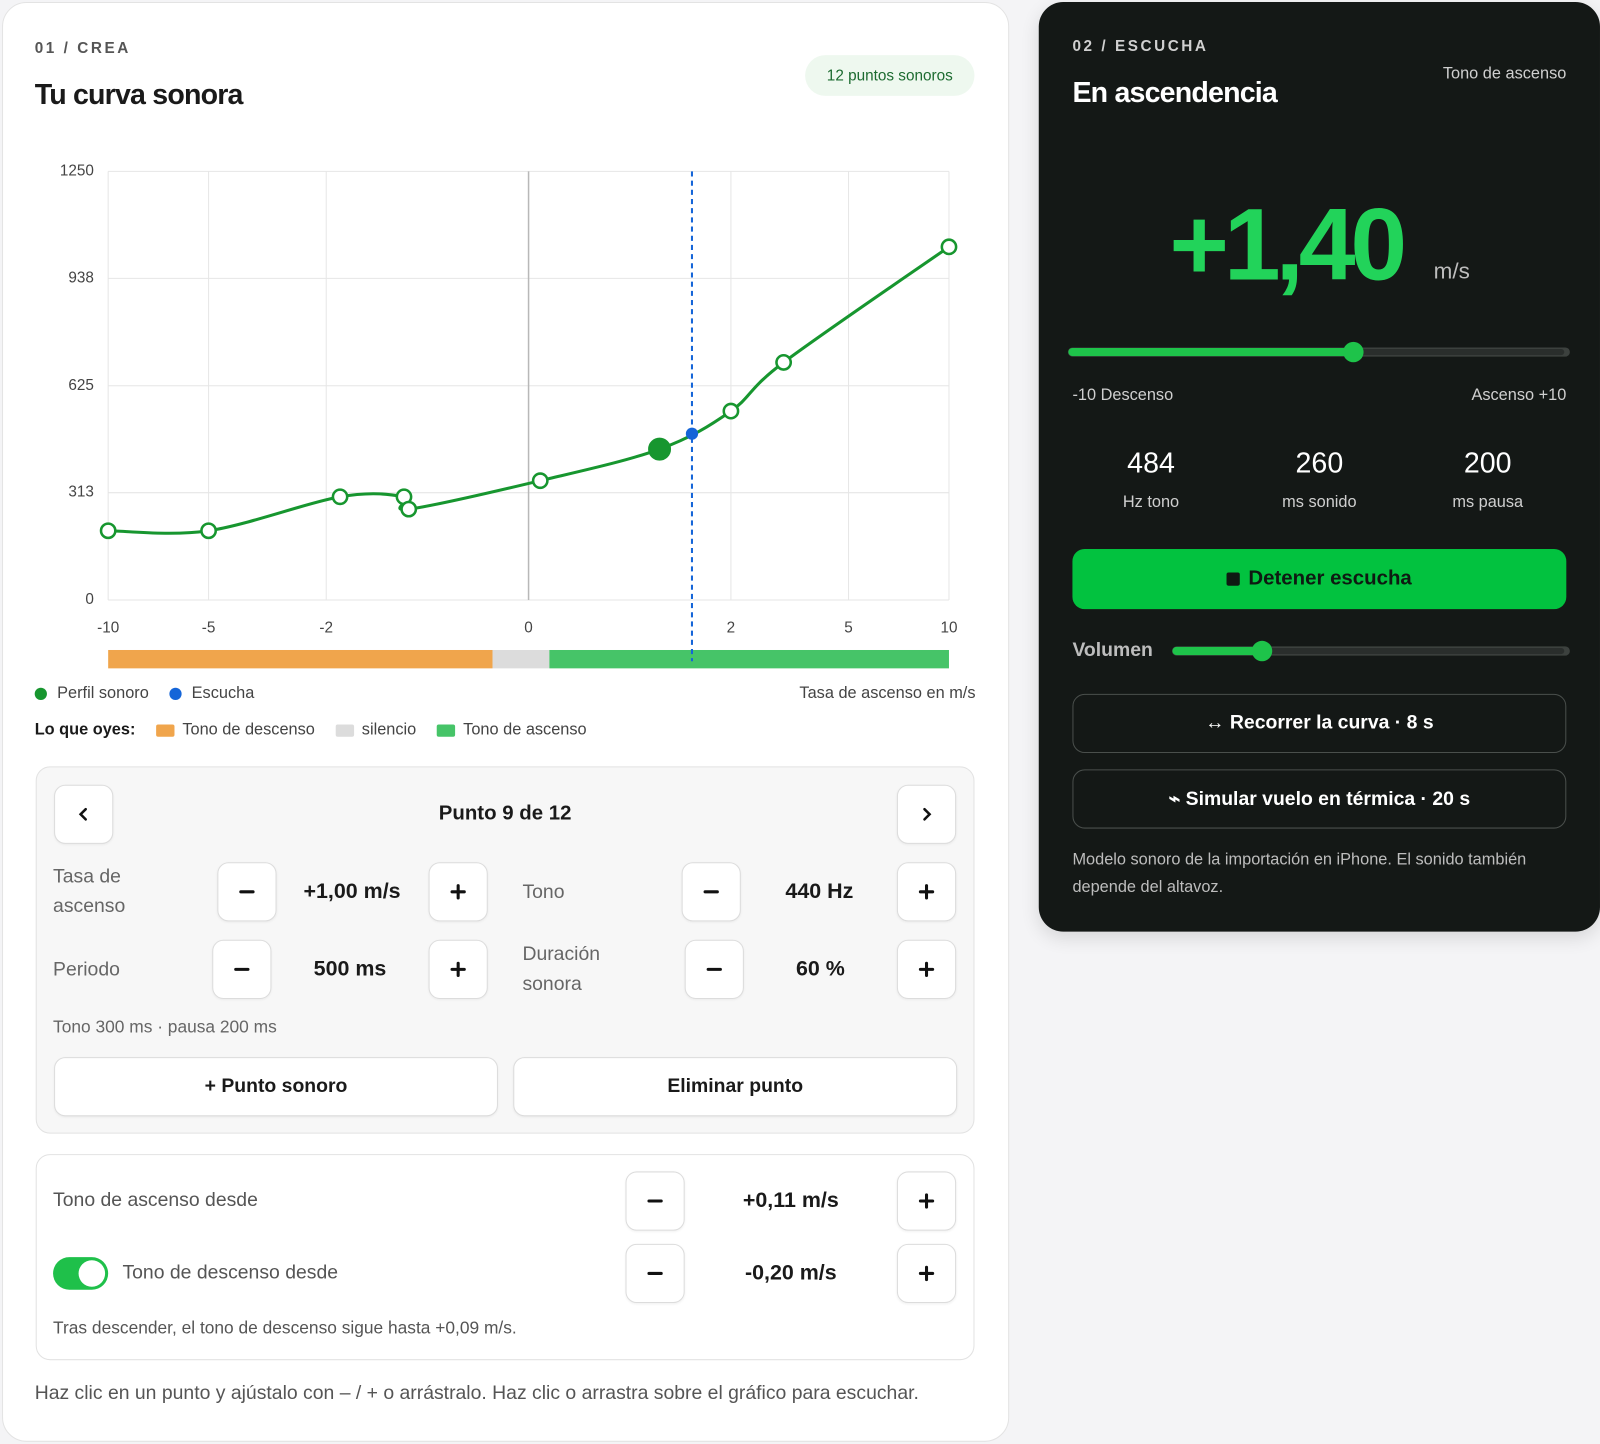 Image resolution: width=1600 pixels, height=1444 pixels. Describe the element at coordinates (1321, 352) in the screenshot. I see `rate-slider` at that location.